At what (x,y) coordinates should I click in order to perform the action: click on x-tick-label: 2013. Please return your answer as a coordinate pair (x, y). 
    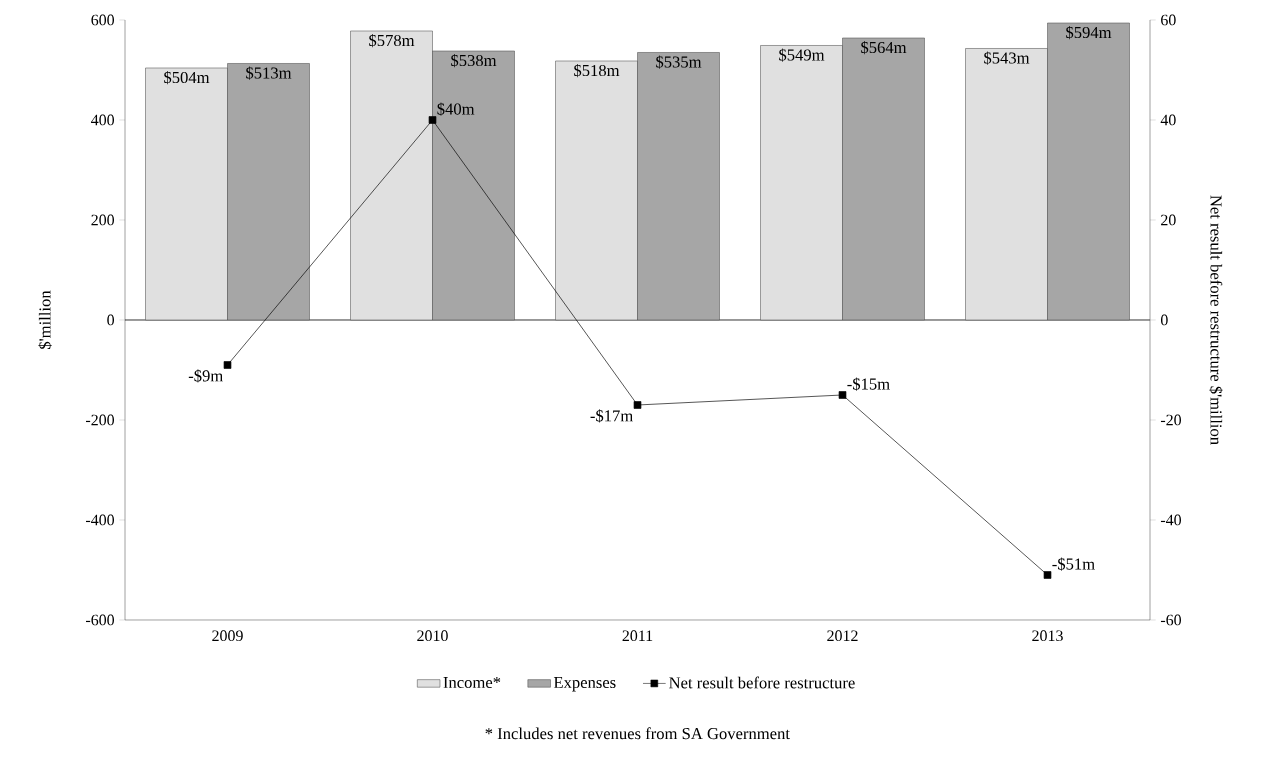
    Looking at the image, I should click on (1047, 636).